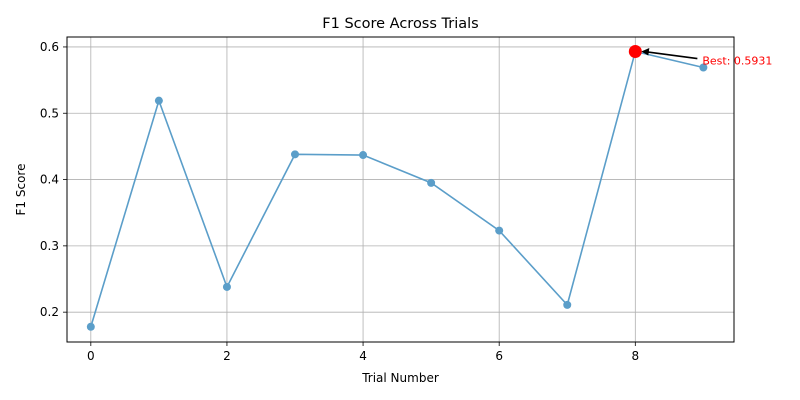  I want to click on annotation-arrow-head, so click(645, 52).